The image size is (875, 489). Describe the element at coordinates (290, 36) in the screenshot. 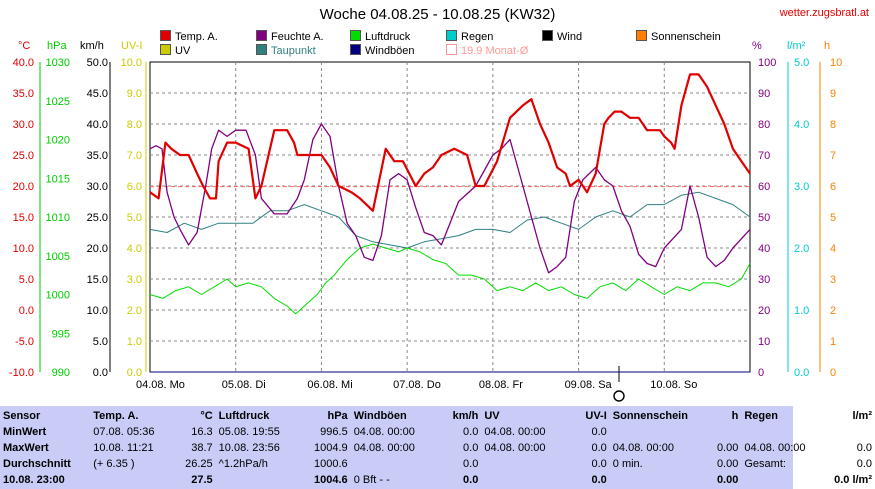

I see `legend-item: Feuchte A.` at that location.